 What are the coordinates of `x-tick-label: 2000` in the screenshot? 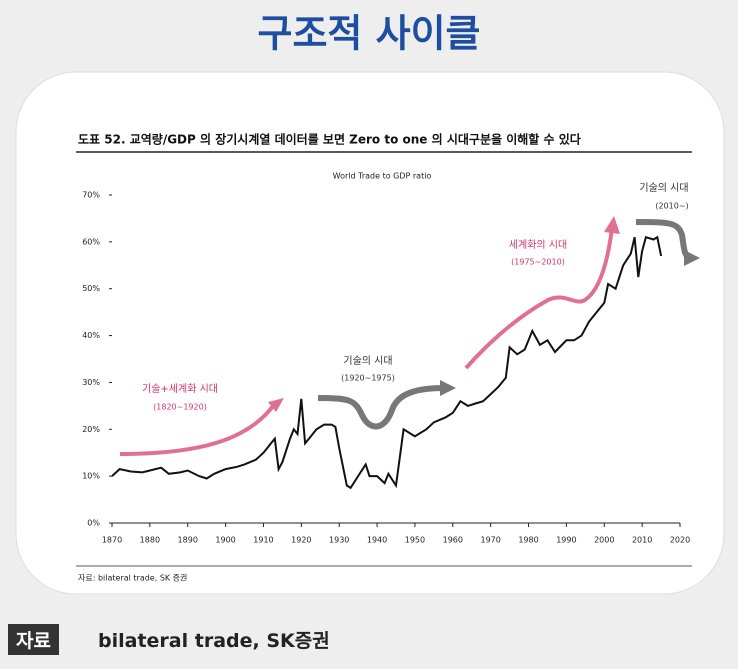 It's located at (604, 540).